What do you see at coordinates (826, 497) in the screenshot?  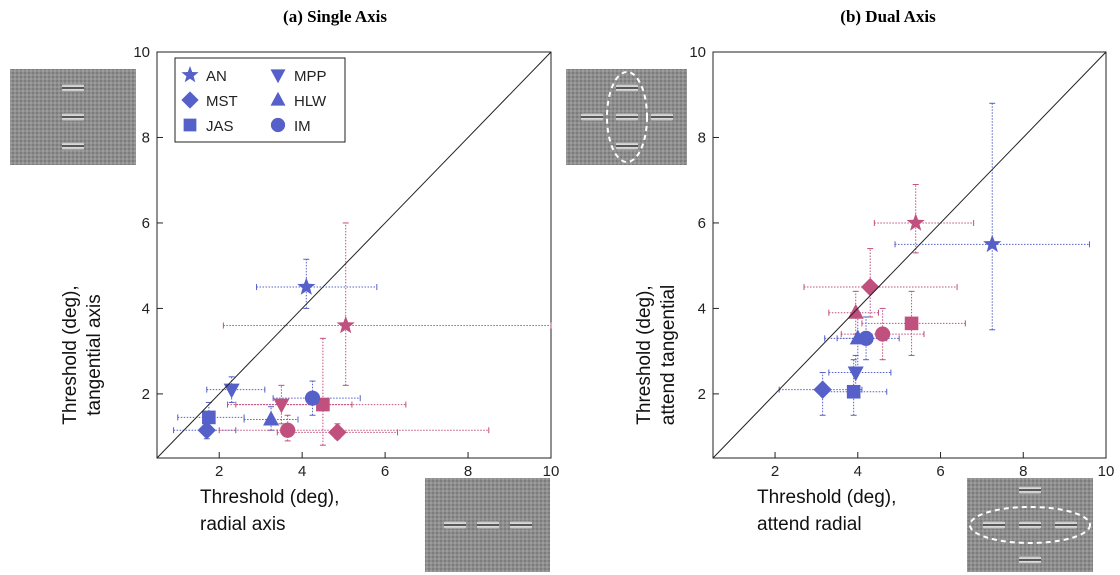 I see `panel-b-xlabel-line1: Threshold (deg),` at bounding box center [826, 497].